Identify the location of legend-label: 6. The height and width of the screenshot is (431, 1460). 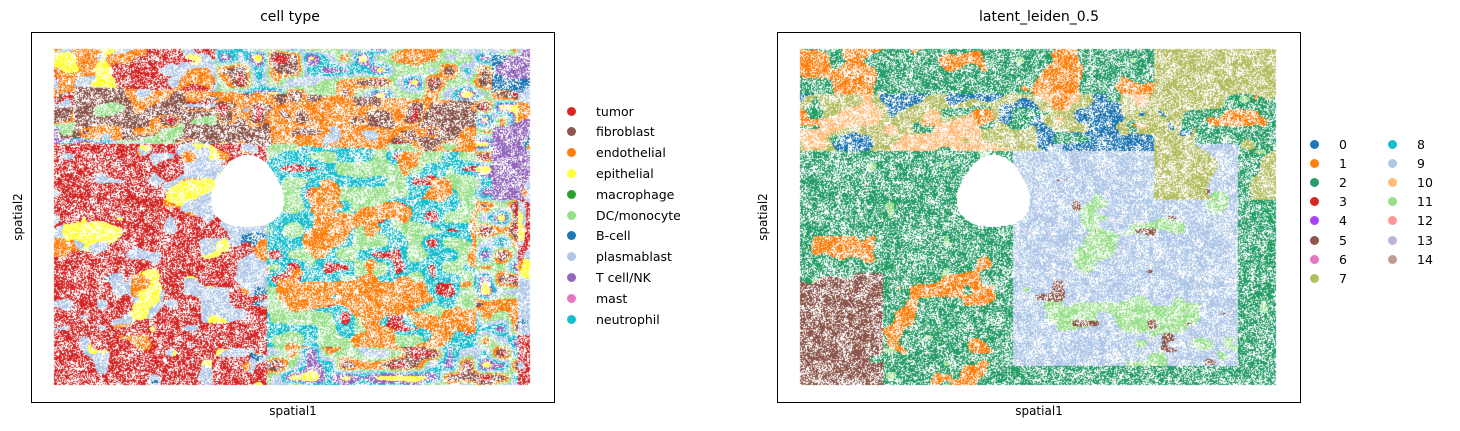
(1343, 259).